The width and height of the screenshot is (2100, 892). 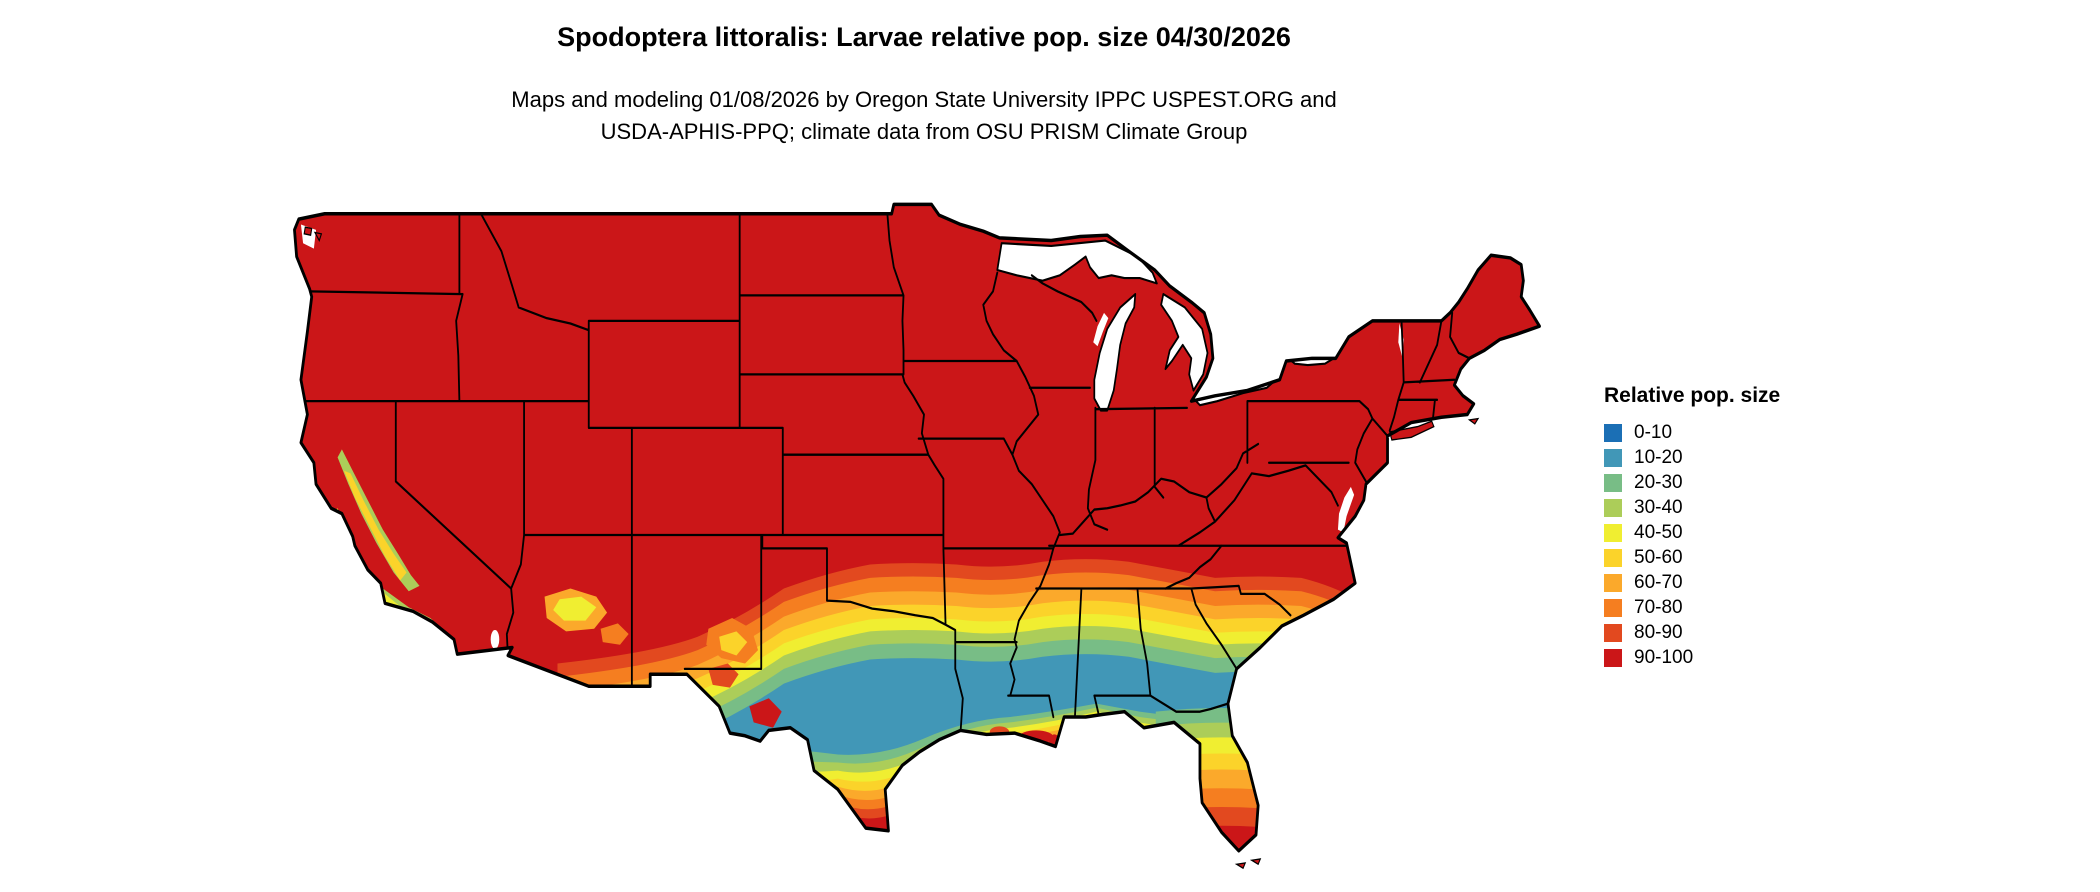 What do you see at coordinates (1184, 342) in the screenshot?
I see `lake-huron` at bounding box center [1184, 342].